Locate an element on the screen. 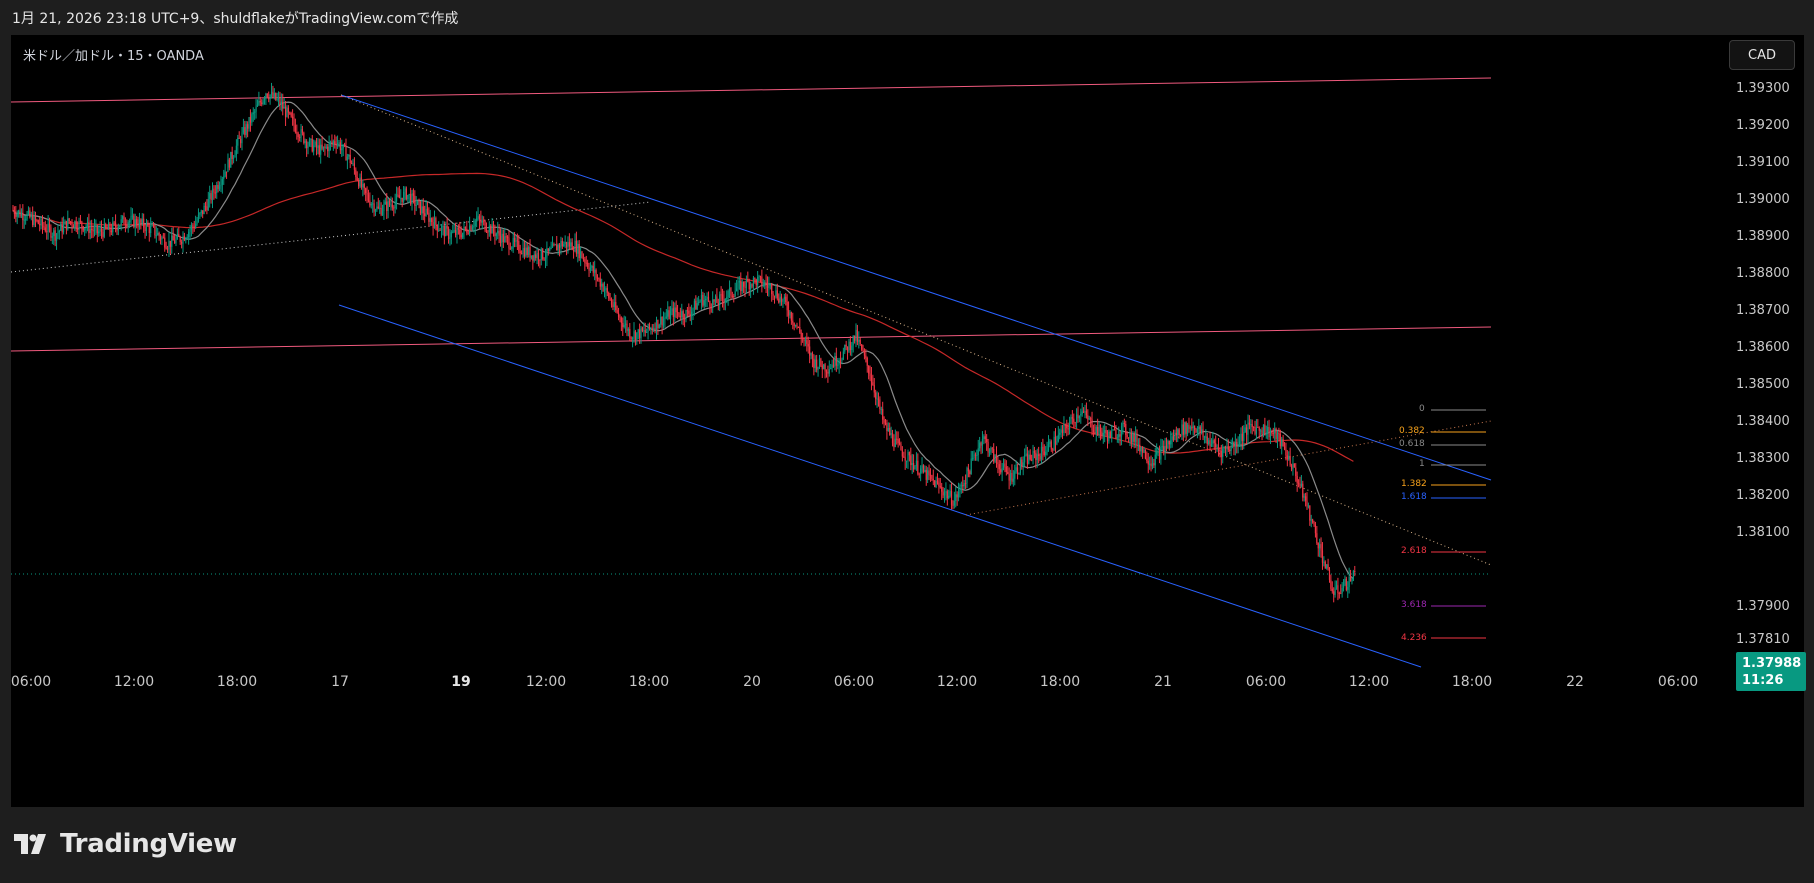  currency-button: CAD is located at coordinates (1762, 55).